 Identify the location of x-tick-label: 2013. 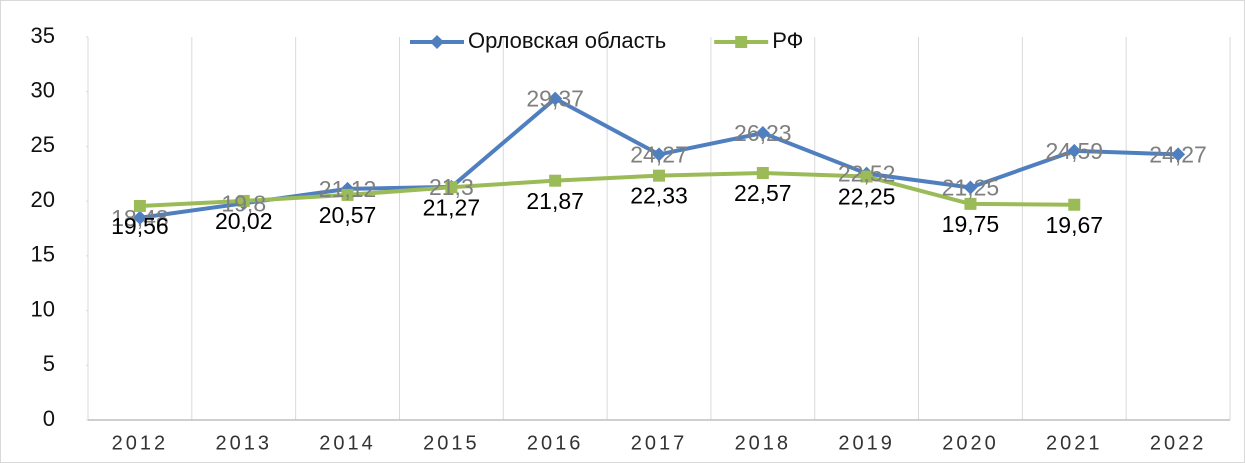
(243, 443).